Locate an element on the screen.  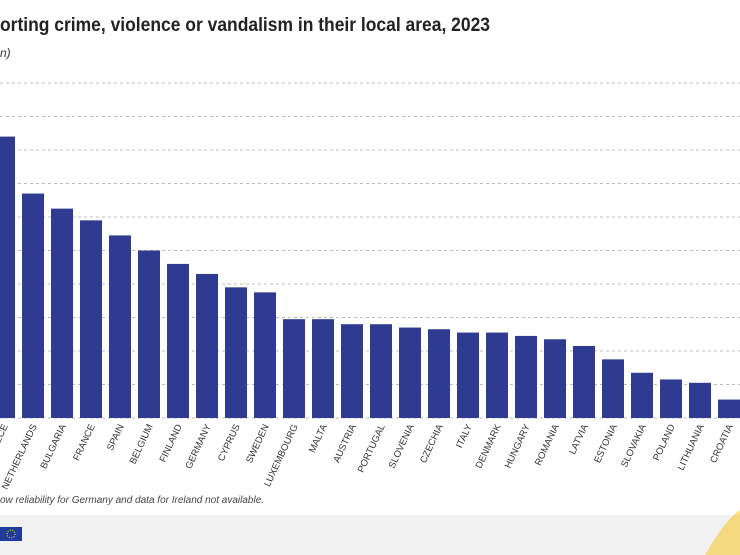
x-tick-label: ITALY is located at coordinates (464, 436).